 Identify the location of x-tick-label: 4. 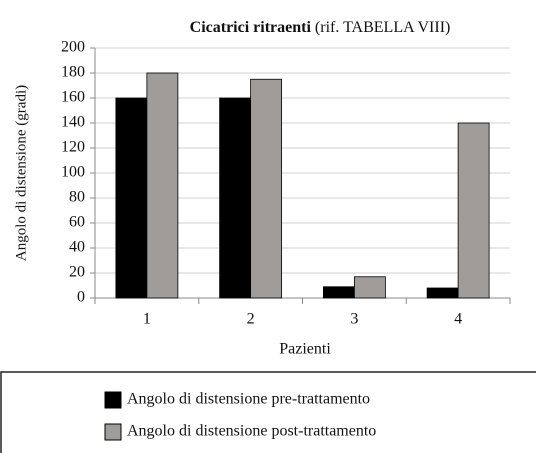
(458, 319).